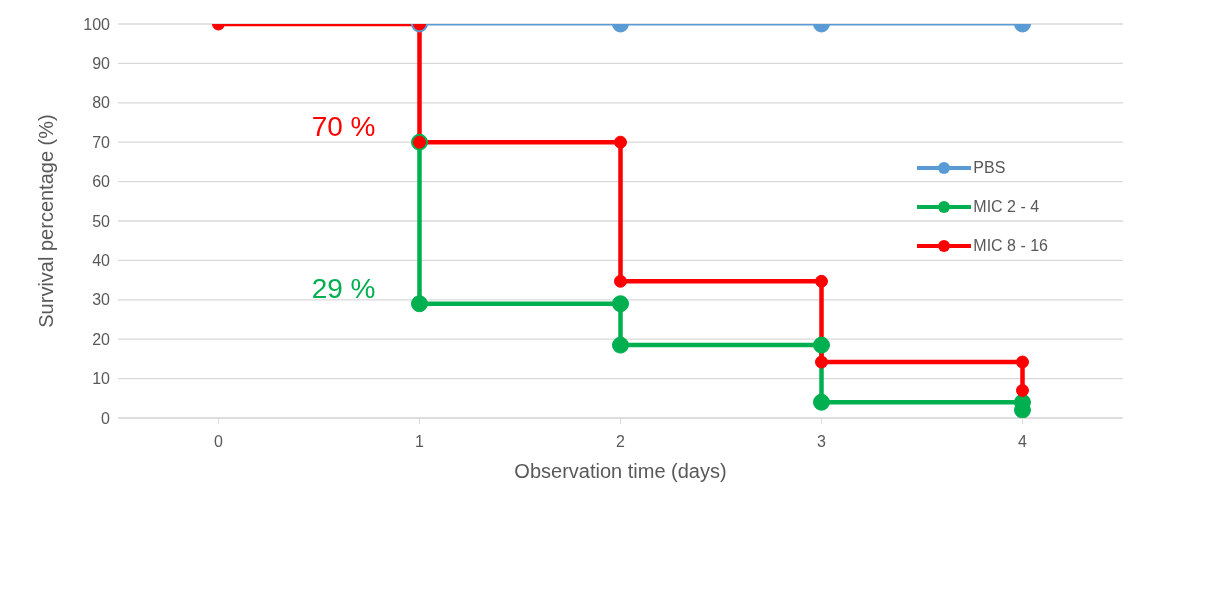  Describe the element at coordinates (420, 442) in the screenshot. I see `x-tick-label: 1` at that location.